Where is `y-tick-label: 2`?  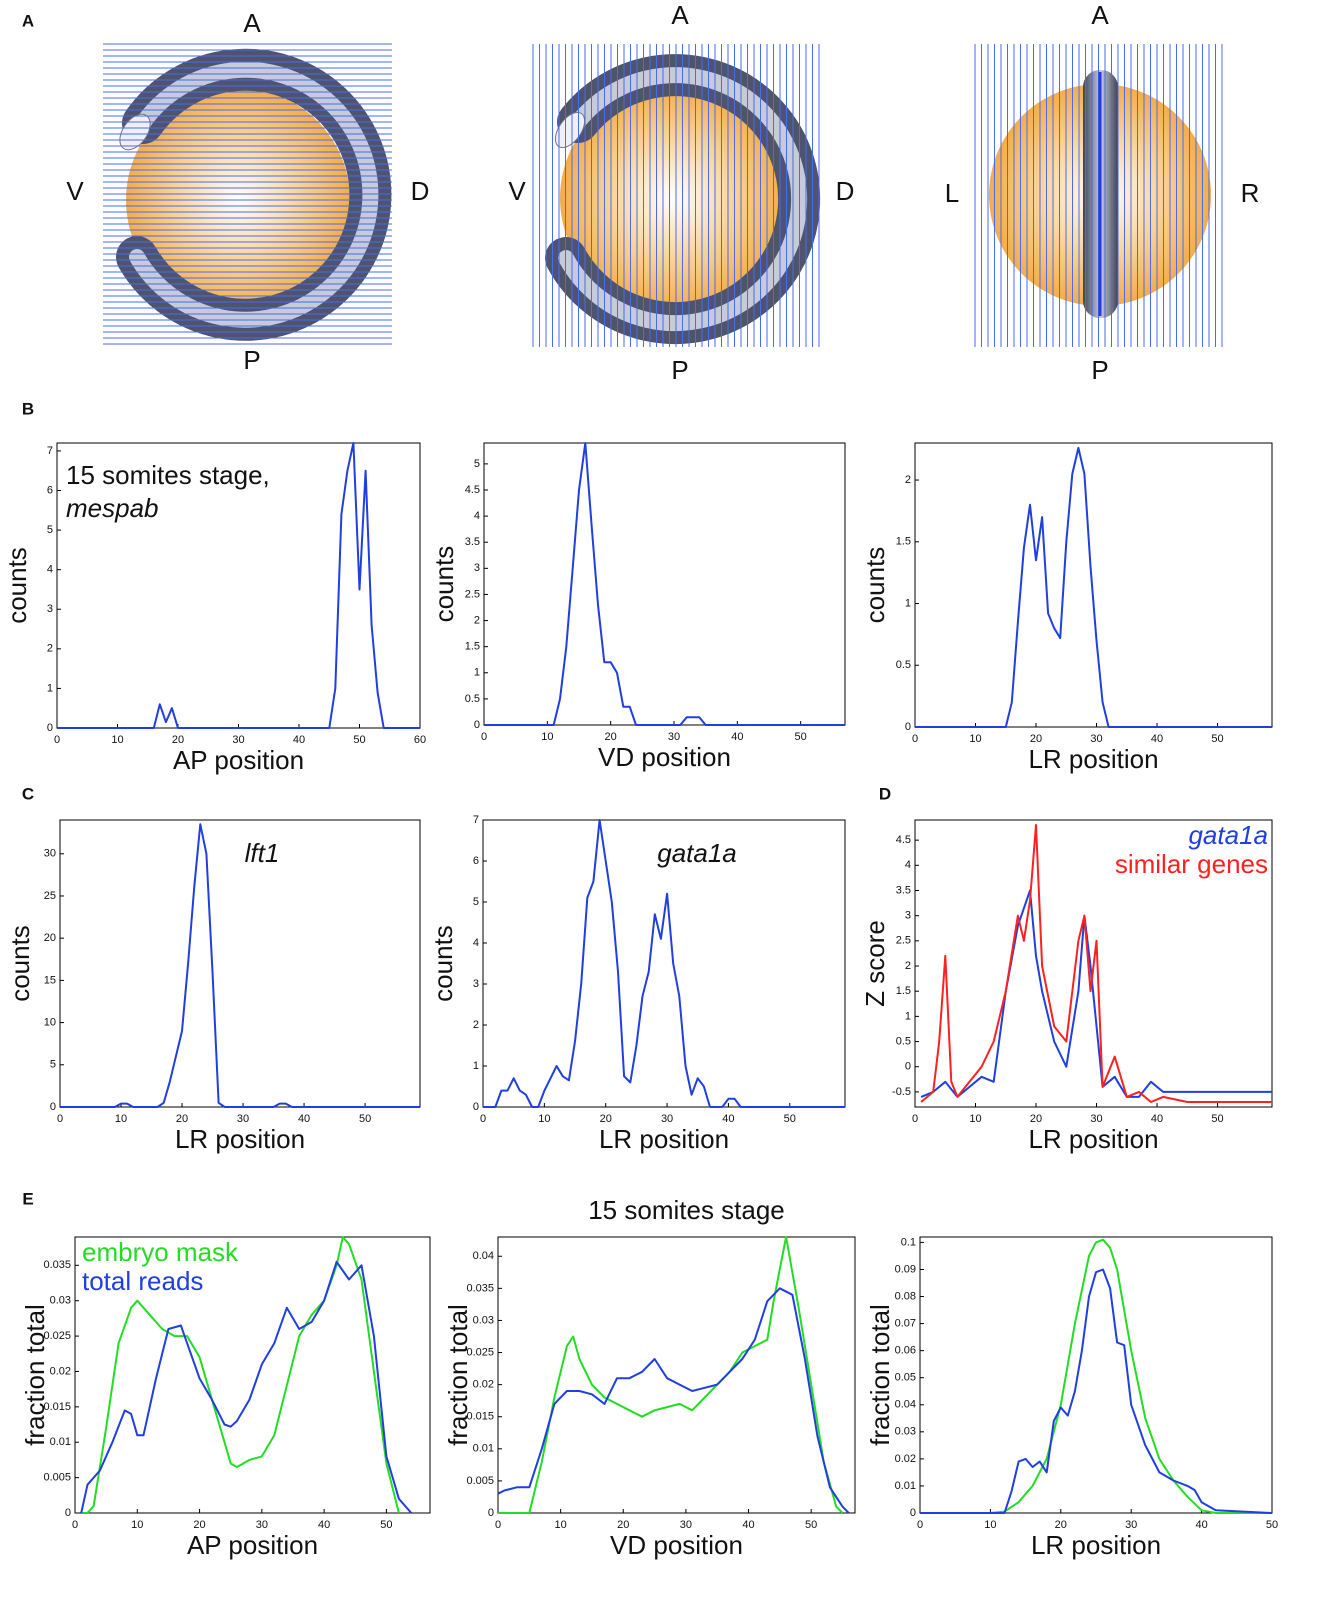
y-tick-label: 2 is located at coordinates (476, 1025).